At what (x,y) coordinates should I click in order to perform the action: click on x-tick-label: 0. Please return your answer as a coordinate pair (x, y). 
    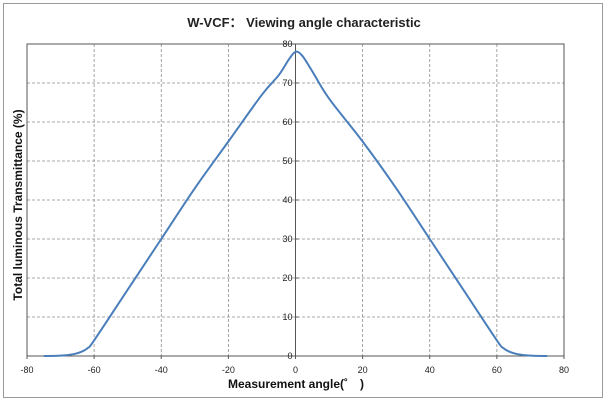
    Looking at the image, I should click on (295, 370).